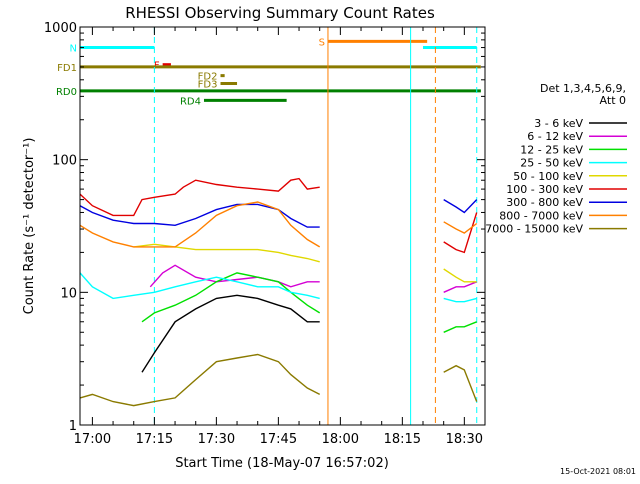 The height and width of the screenshot is (484, 640). I want to click on series-100-300-kev, so click(278, 215).